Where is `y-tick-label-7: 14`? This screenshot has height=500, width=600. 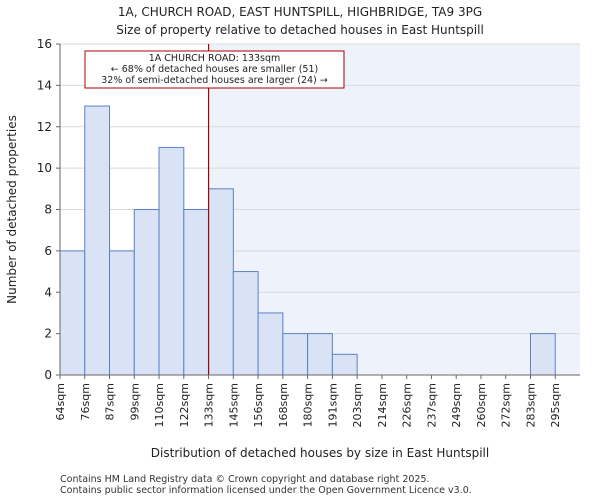
y-tick-label-7: 14 is located at coordinates (44, 85).